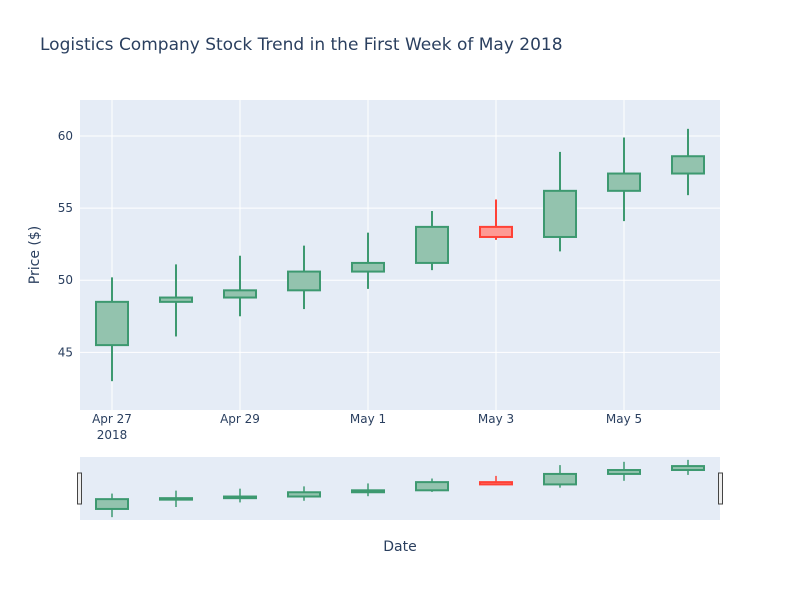 This screenshot has height=604, width=800. What do you see at coordinates (112, 435) in the screenshot?
I see `x-tick-sublabel: 2018` at bounding box center [112, 435].